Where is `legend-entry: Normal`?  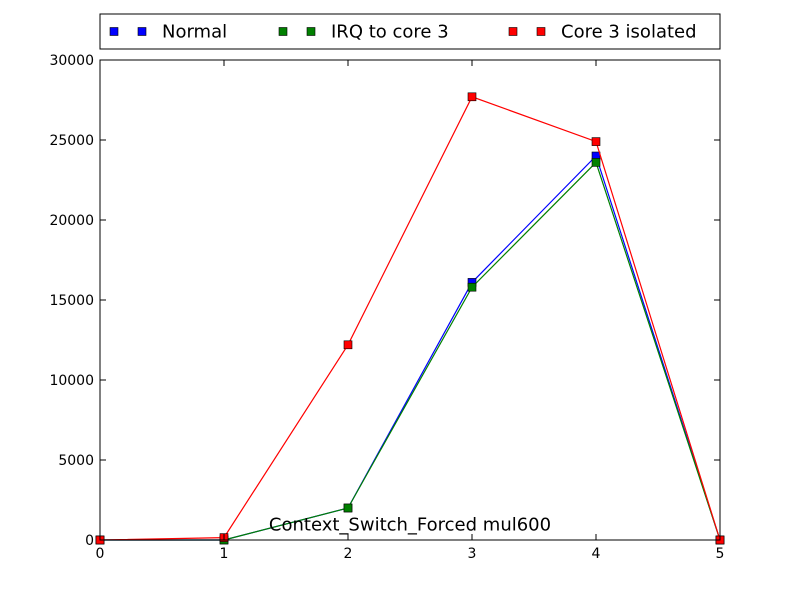
legend-entry: Normal is located at coordinates (168, 32).